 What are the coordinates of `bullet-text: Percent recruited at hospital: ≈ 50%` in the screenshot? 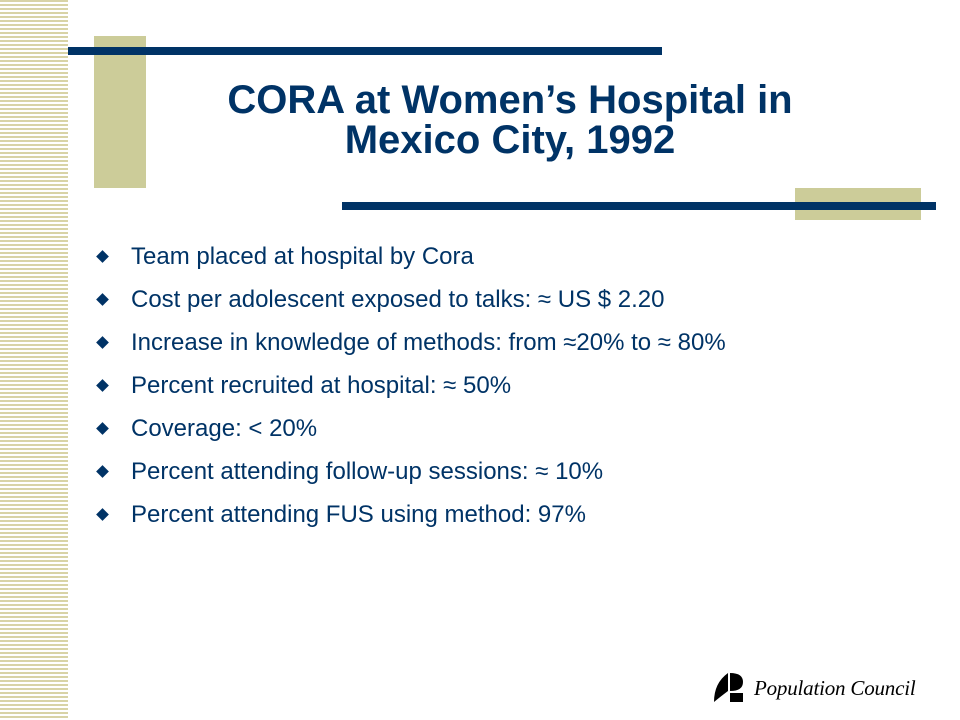 It's located at (321, 385).